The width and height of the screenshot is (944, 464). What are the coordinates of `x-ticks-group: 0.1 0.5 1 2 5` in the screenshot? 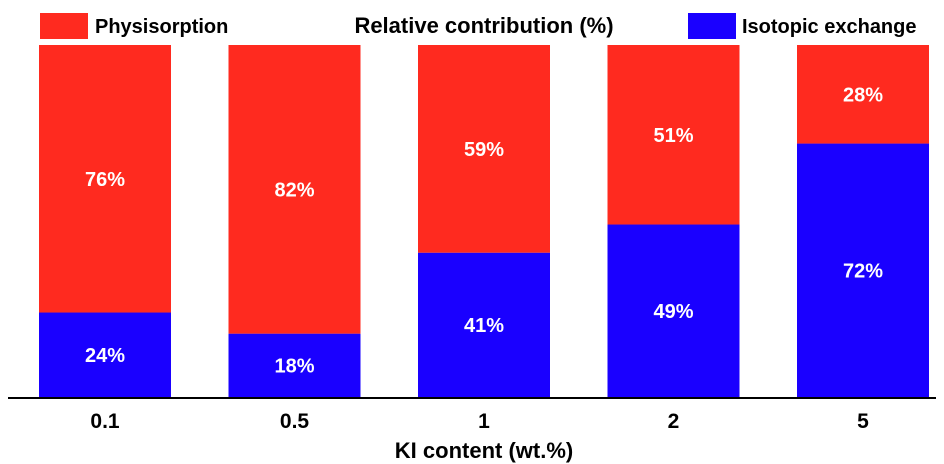 It's located at (479, 421).